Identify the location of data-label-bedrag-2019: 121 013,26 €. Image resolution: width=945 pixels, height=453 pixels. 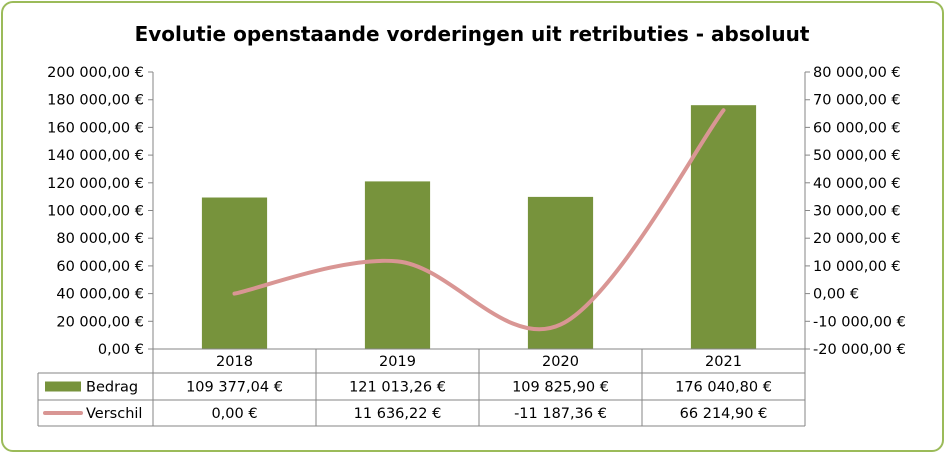
(397, 388).